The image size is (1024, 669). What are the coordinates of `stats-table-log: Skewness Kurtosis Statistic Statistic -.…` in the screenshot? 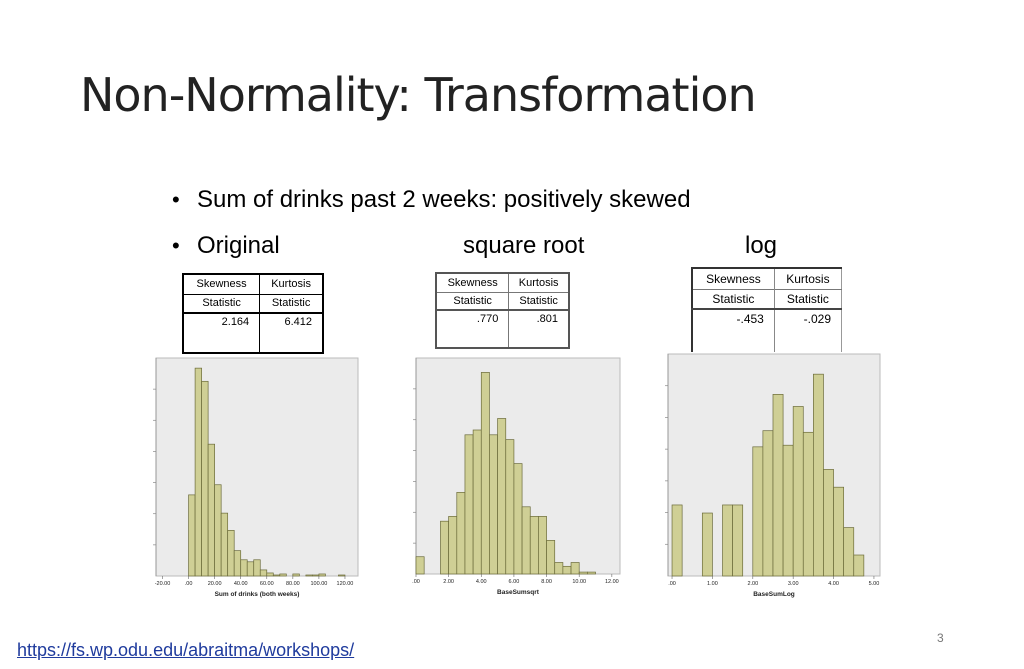 It's located at (766, 309).